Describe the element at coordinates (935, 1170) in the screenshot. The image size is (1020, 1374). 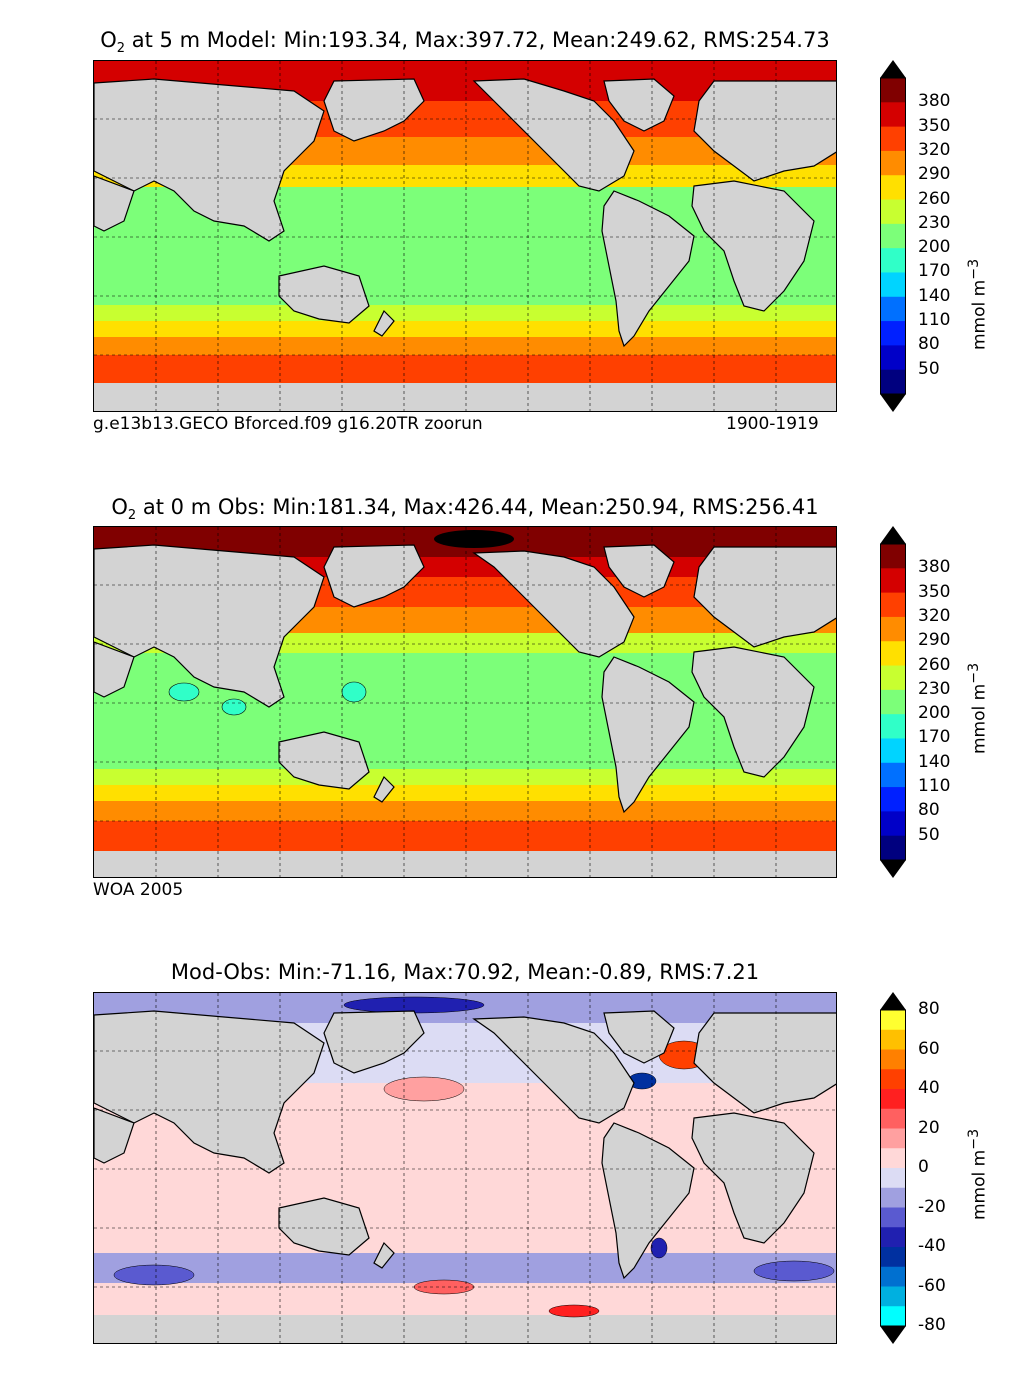
I see `colorbar: 80 60 40 20 0 -20 -40 -60 -80 mmol m−3` at that location.